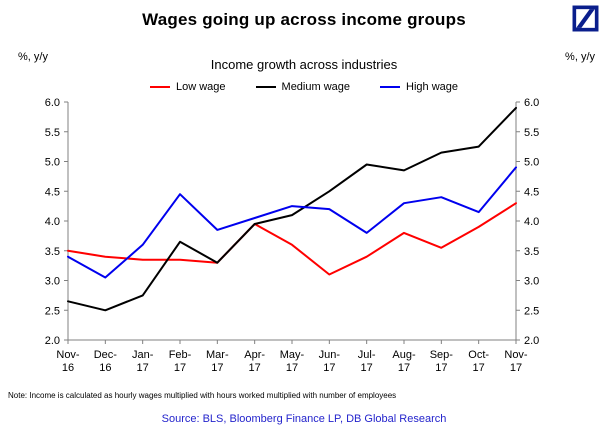  I want to click on legend-item-medium-wage: Medium wage, so click(303, 87).